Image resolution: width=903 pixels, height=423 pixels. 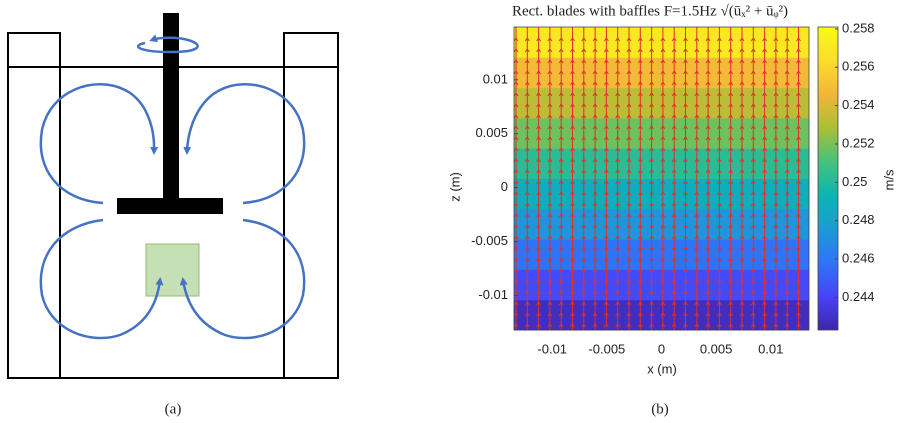 What do you see at coordinates (858, 142) in the screenshot?
I see `colorbar-tick-label: 0.252` at bounding box center [858, 142].